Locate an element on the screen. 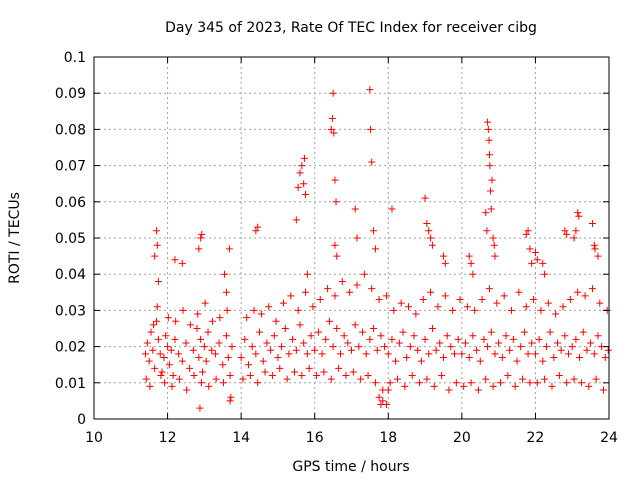  y-tick-label: 0.04 is located at coordinates (70, 275).